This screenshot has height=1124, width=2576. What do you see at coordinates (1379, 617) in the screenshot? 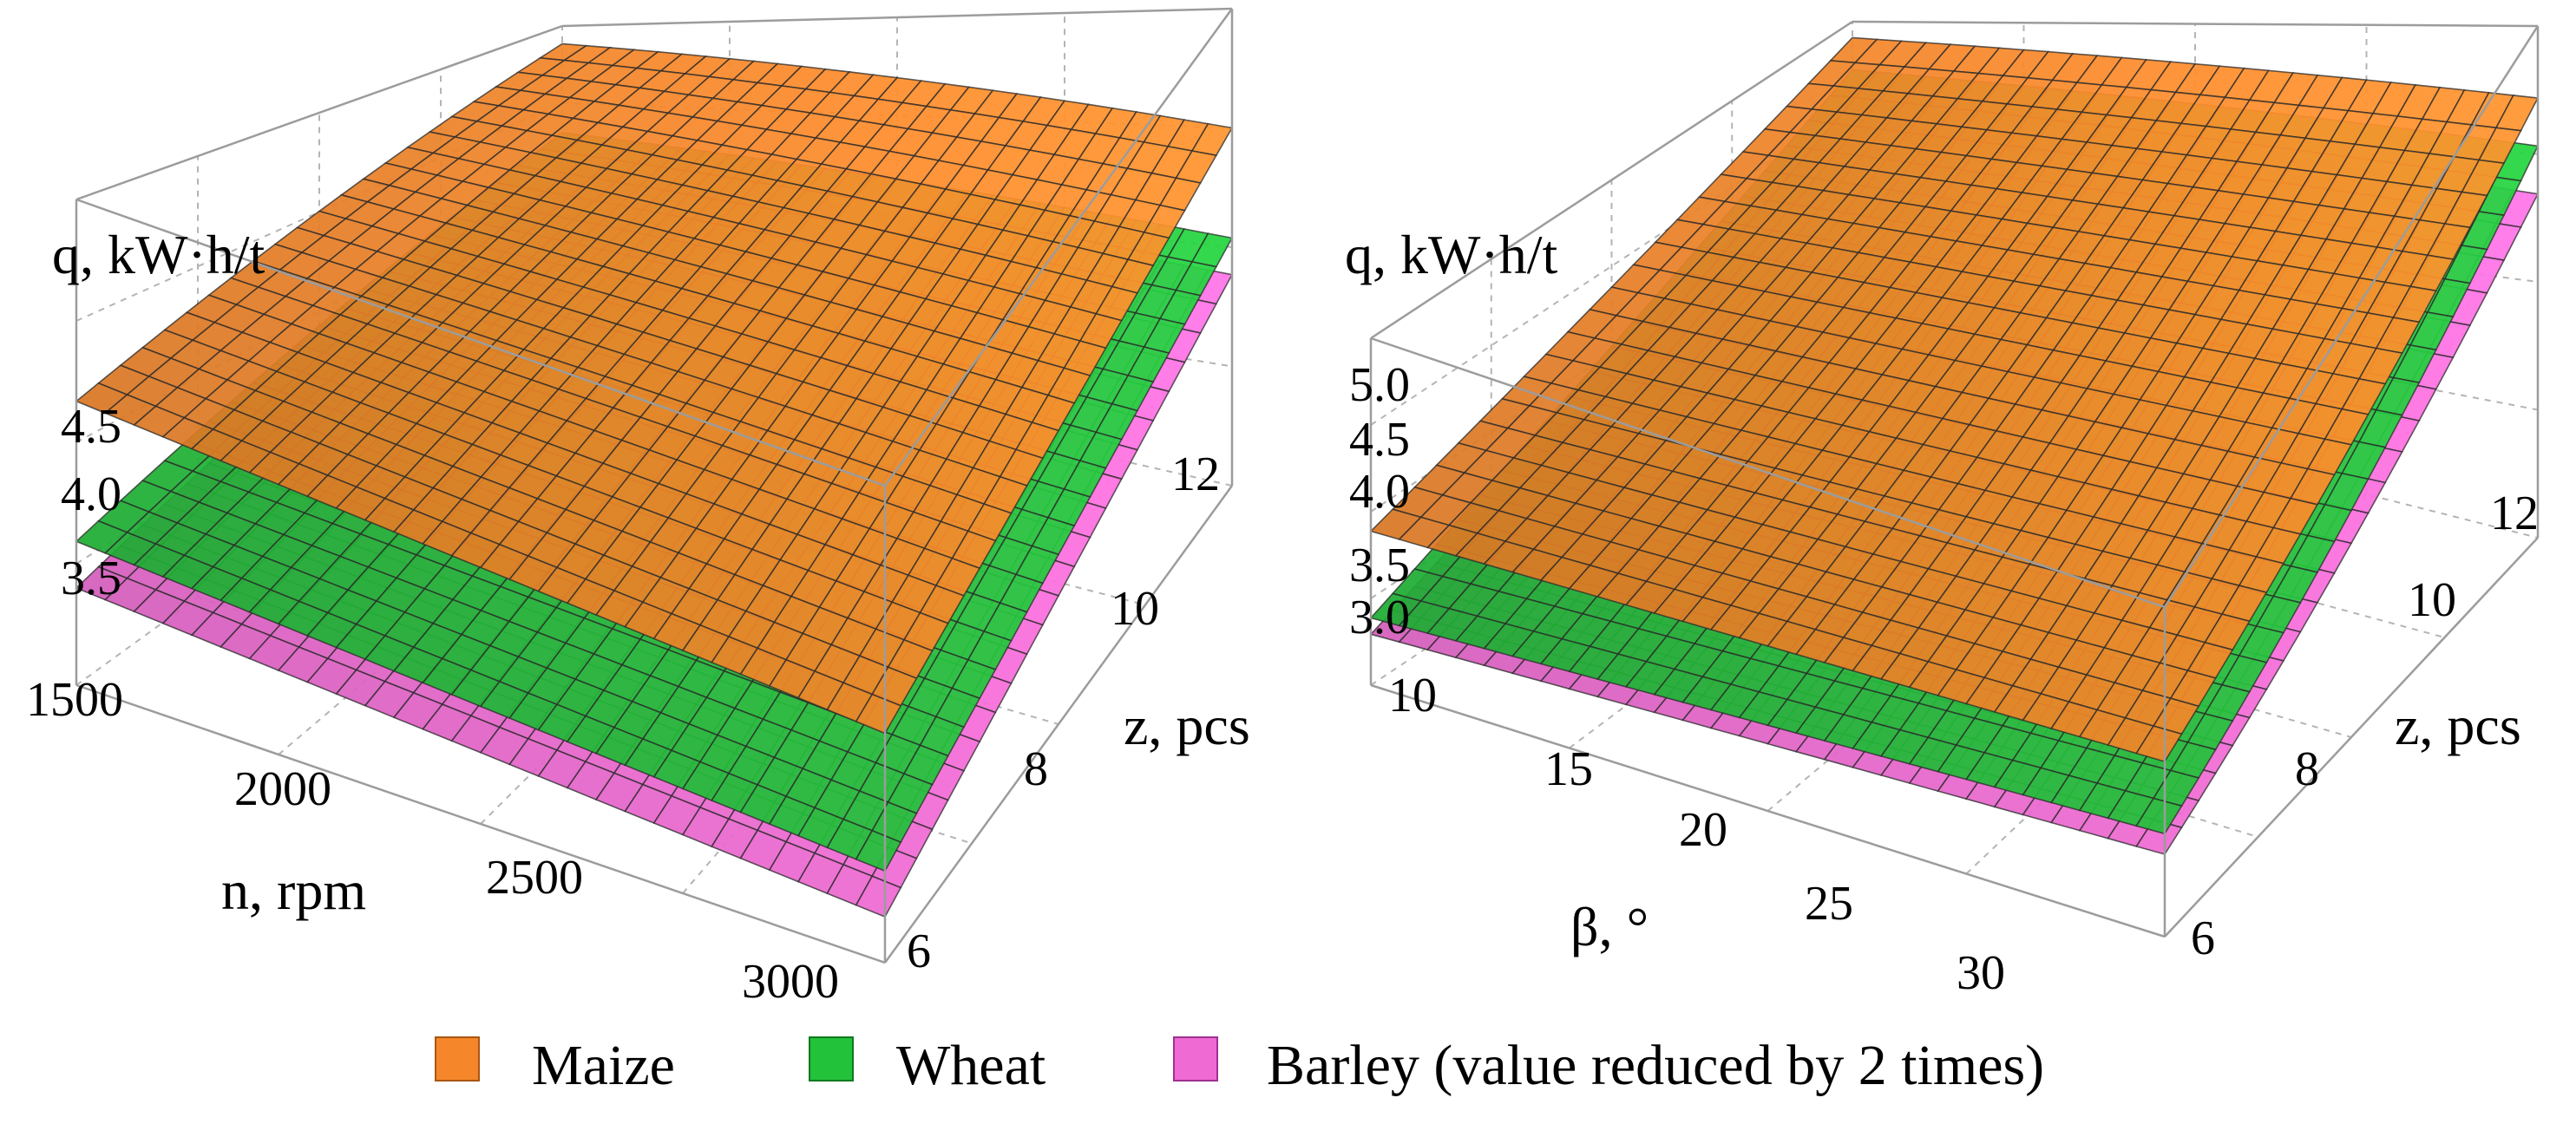
I see `right-z-tick: 3.0` at bounding box center [1379, 617].